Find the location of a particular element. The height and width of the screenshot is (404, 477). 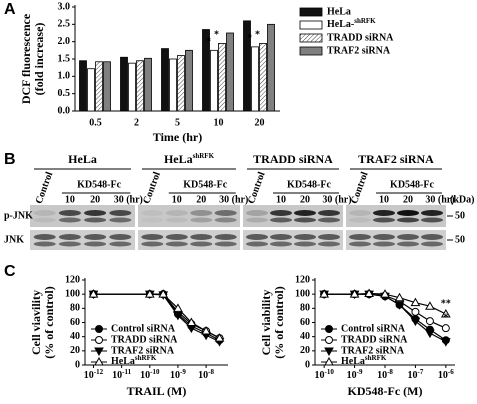

y-tick-label: 20 is located at coordinates (75, 350).